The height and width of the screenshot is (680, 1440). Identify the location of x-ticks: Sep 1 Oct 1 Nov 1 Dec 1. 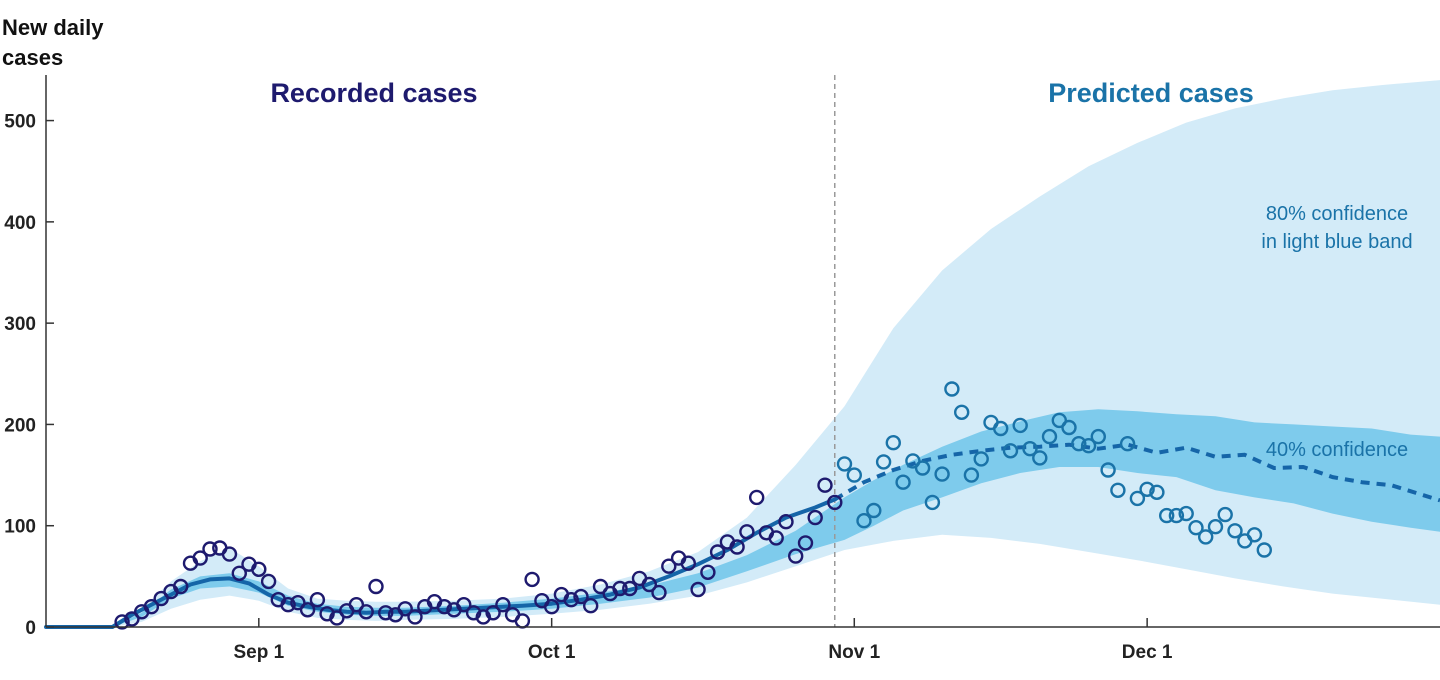
(703, 640).